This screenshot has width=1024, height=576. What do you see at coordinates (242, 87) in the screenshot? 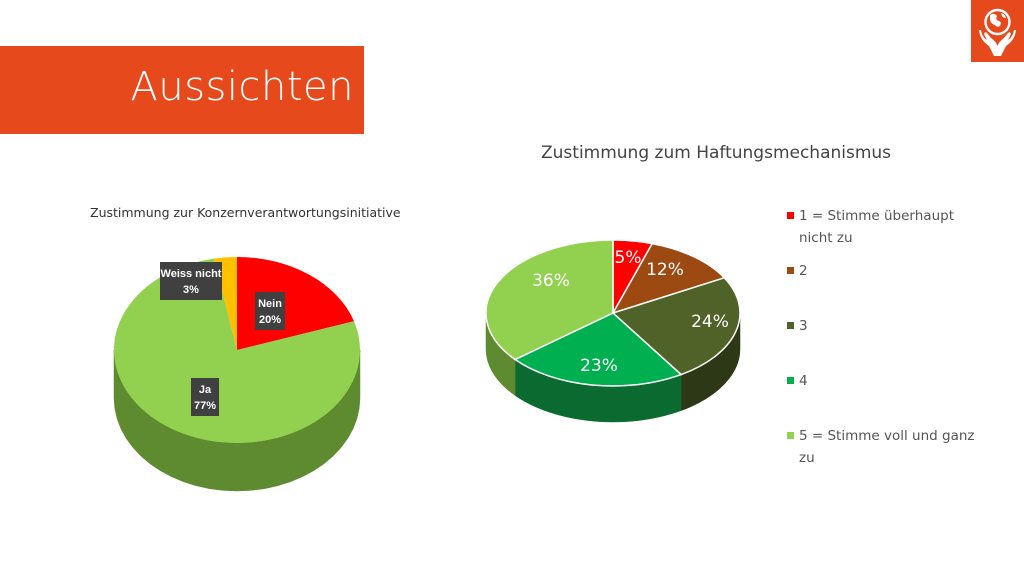
I see `slide-title: Aussichten` at bounding box center [242, 87].